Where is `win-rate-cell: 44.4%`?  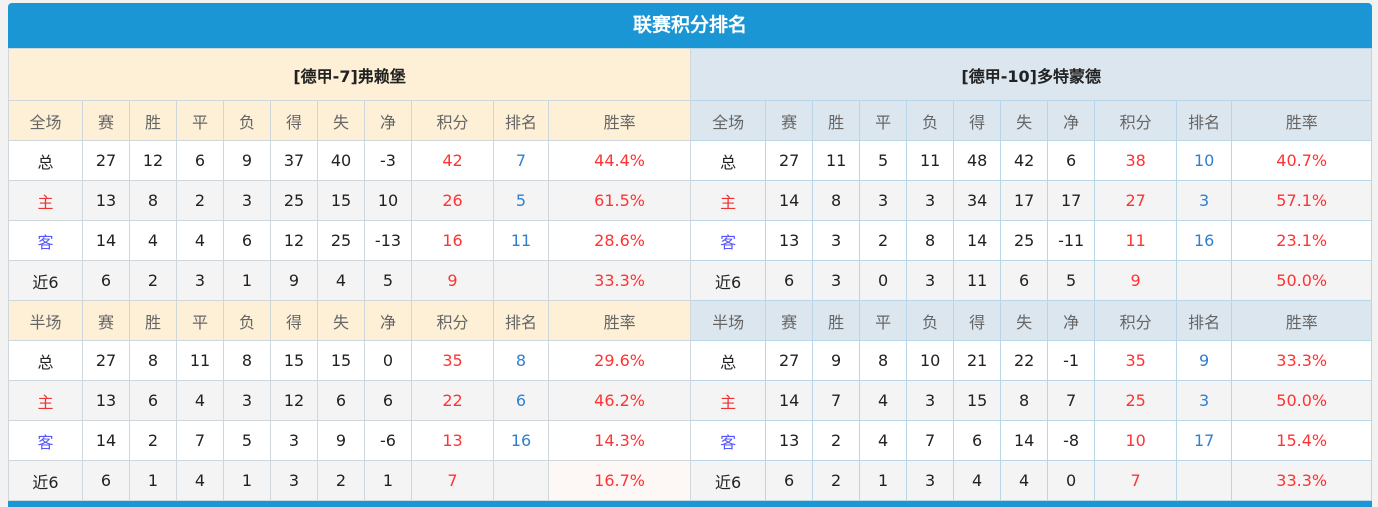 win-rate-cell: 44.4% is located at coordinates (619, 160).